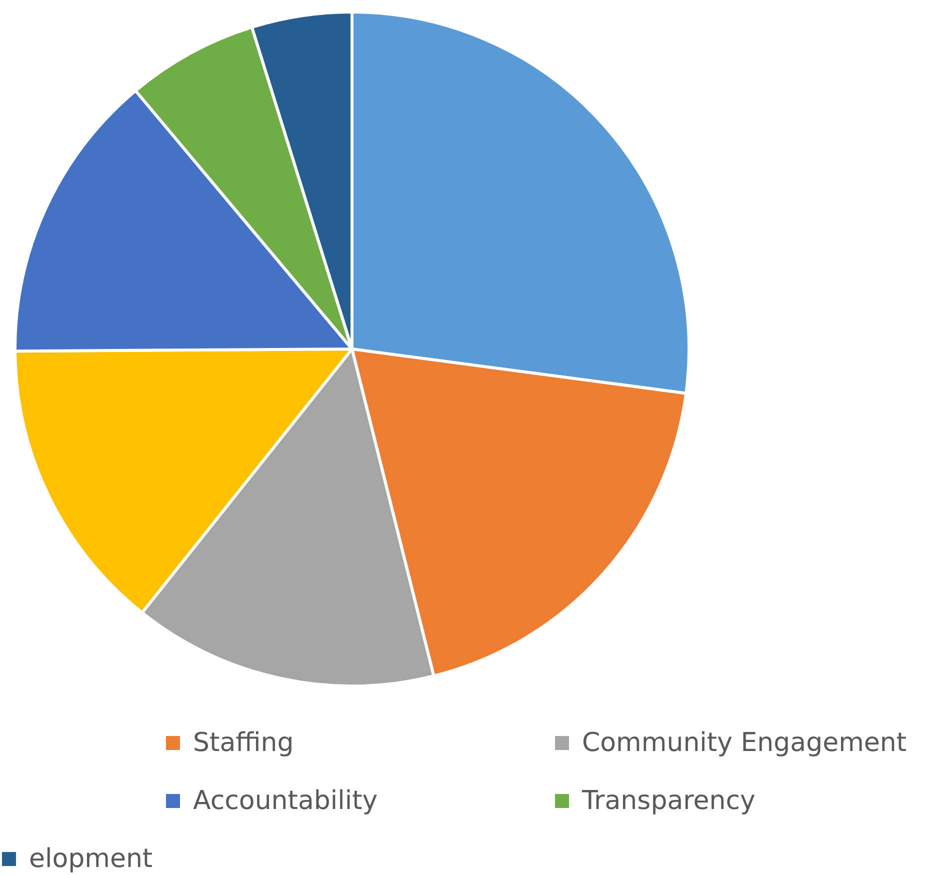 The height and width of the screenshot is (875, 935). What do you see at coordinates (669, 801) in the screenshot?
I see `legend-label: Transparency` at bounding box center [669, 801].